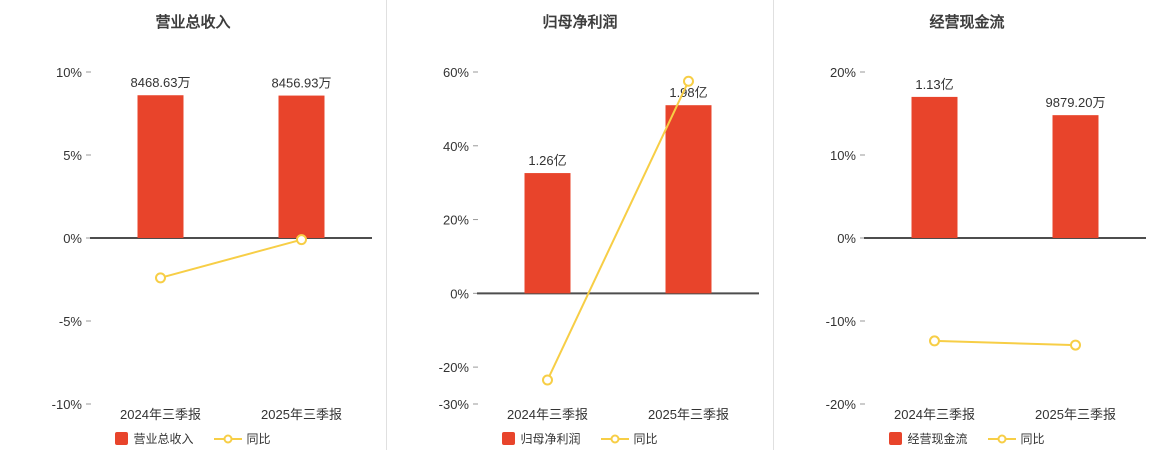 This screenshot has width=1160, height=450. Describe the element at coordinates (580, 22) in the screenshot. I see `chart-title: 归母净利润` at that location.